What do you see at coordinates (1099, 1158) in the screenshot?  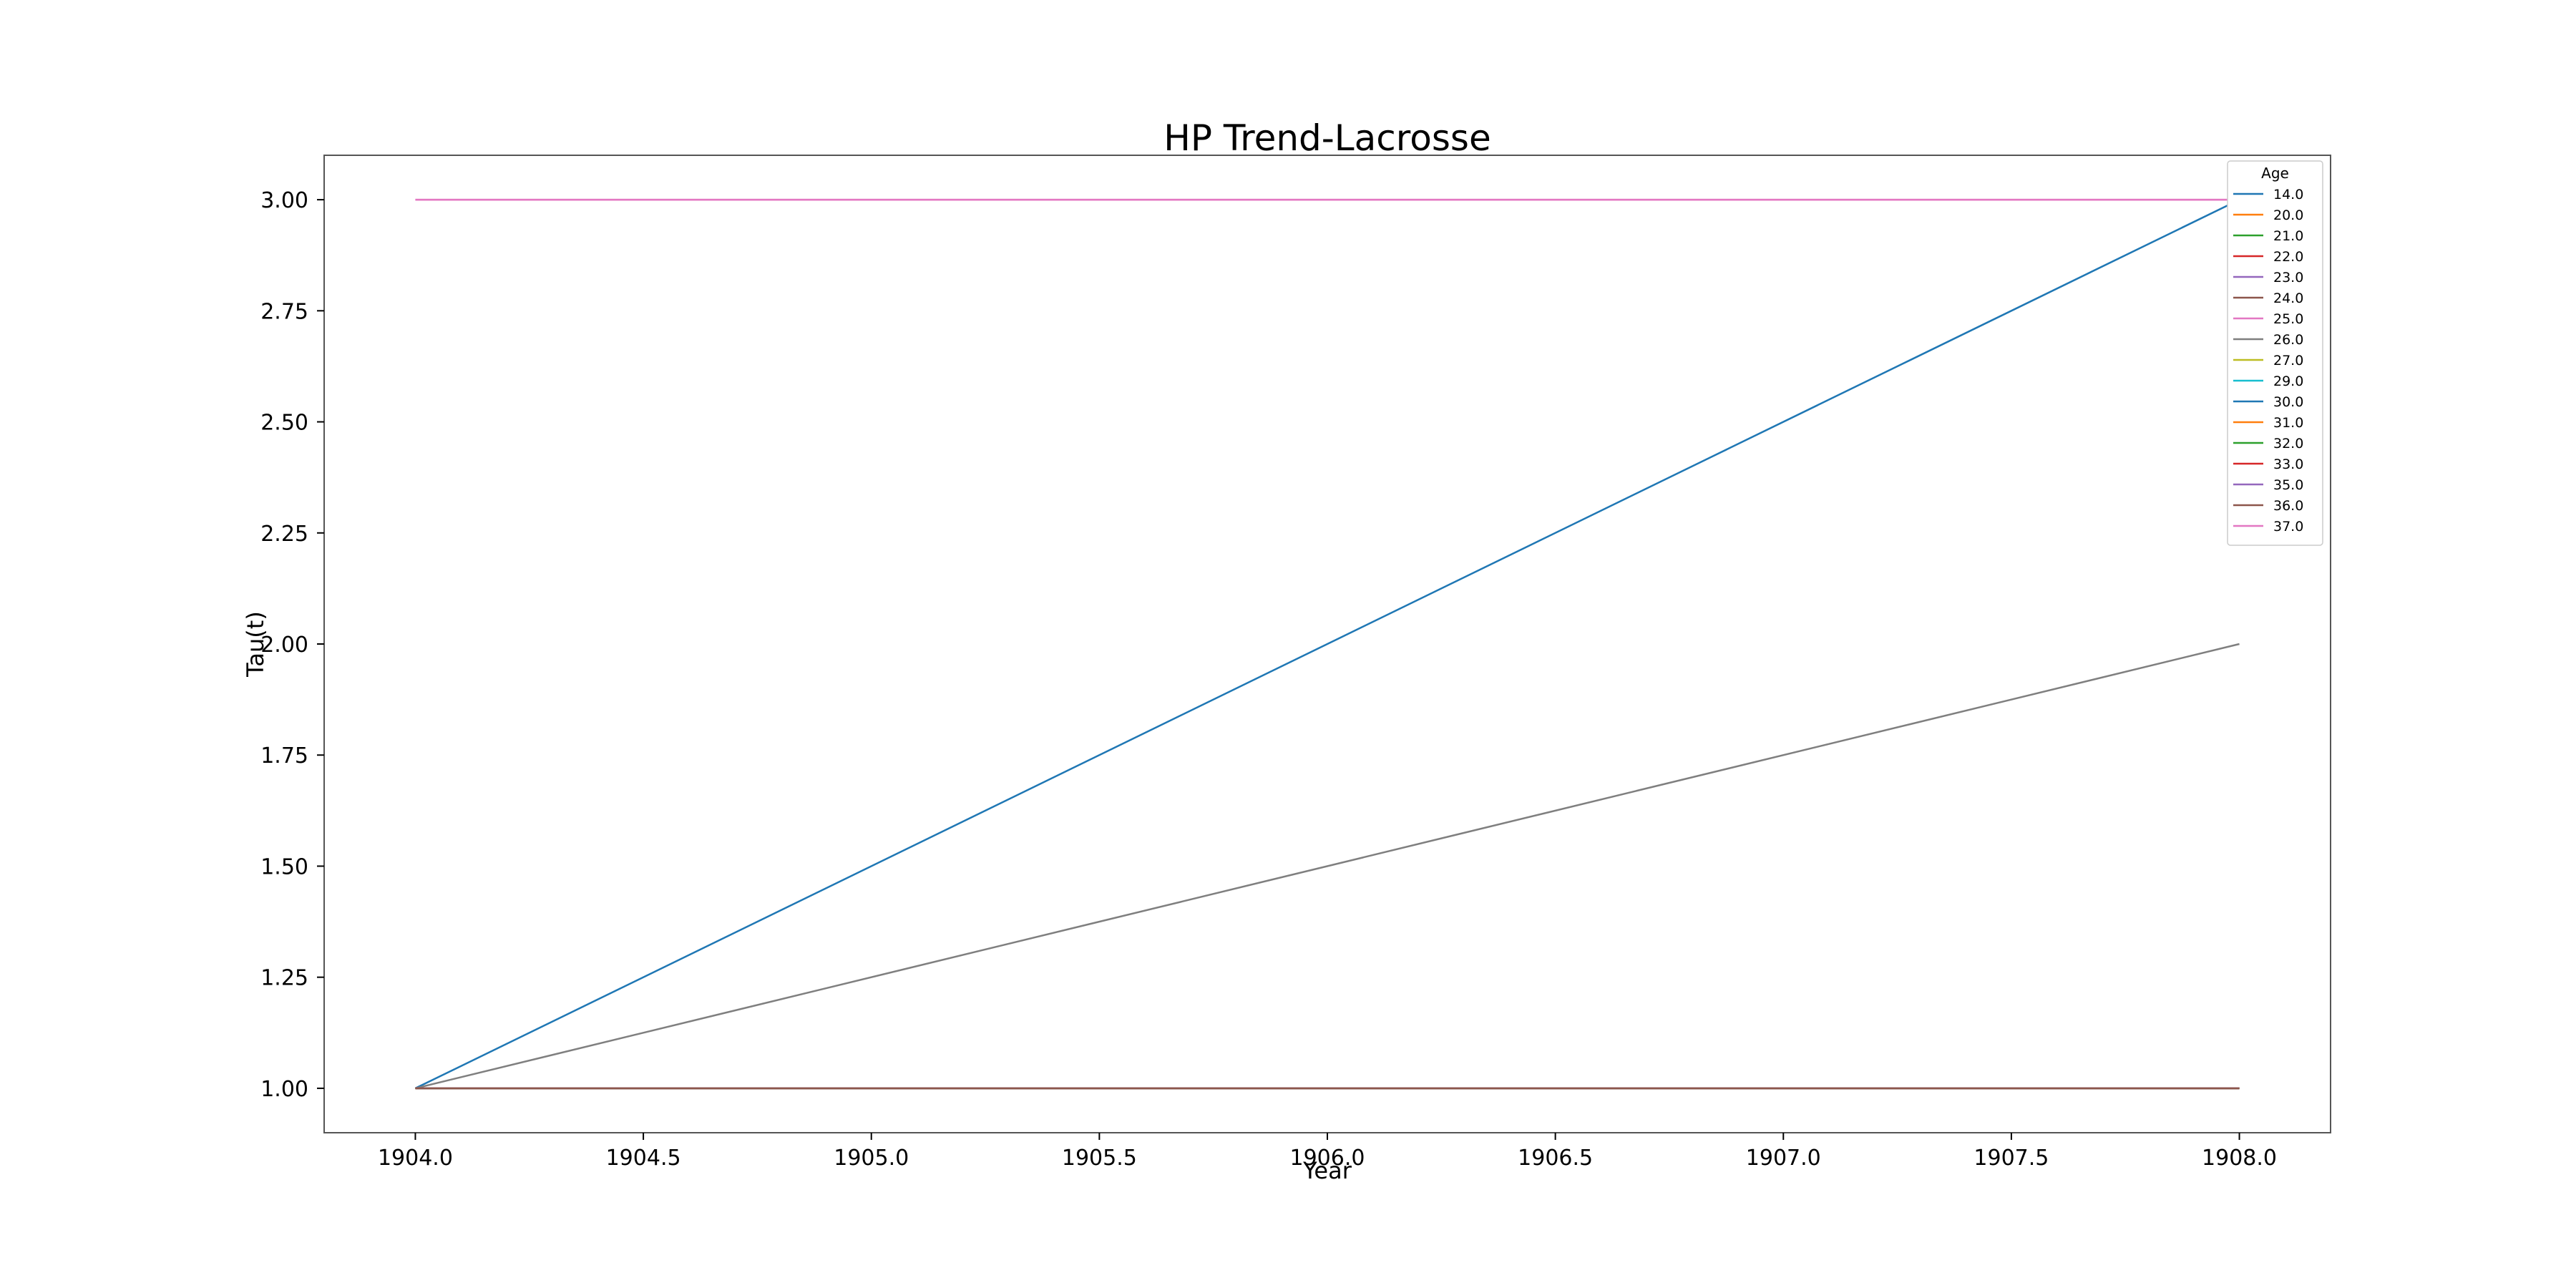 I see `x-tick-label: 1905.5` at bounding box center [1099, 1158].